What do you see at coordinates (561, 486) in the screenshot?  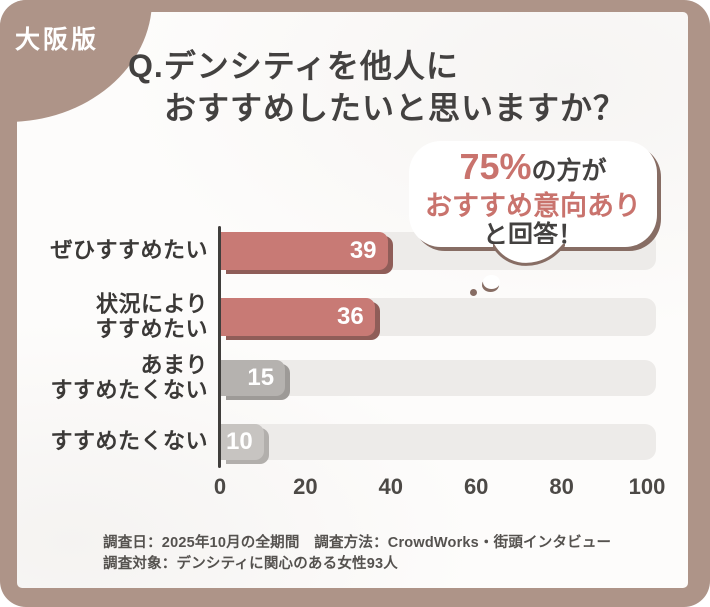 I see `x-tick-label: 80` at bounding box center [561, 486].